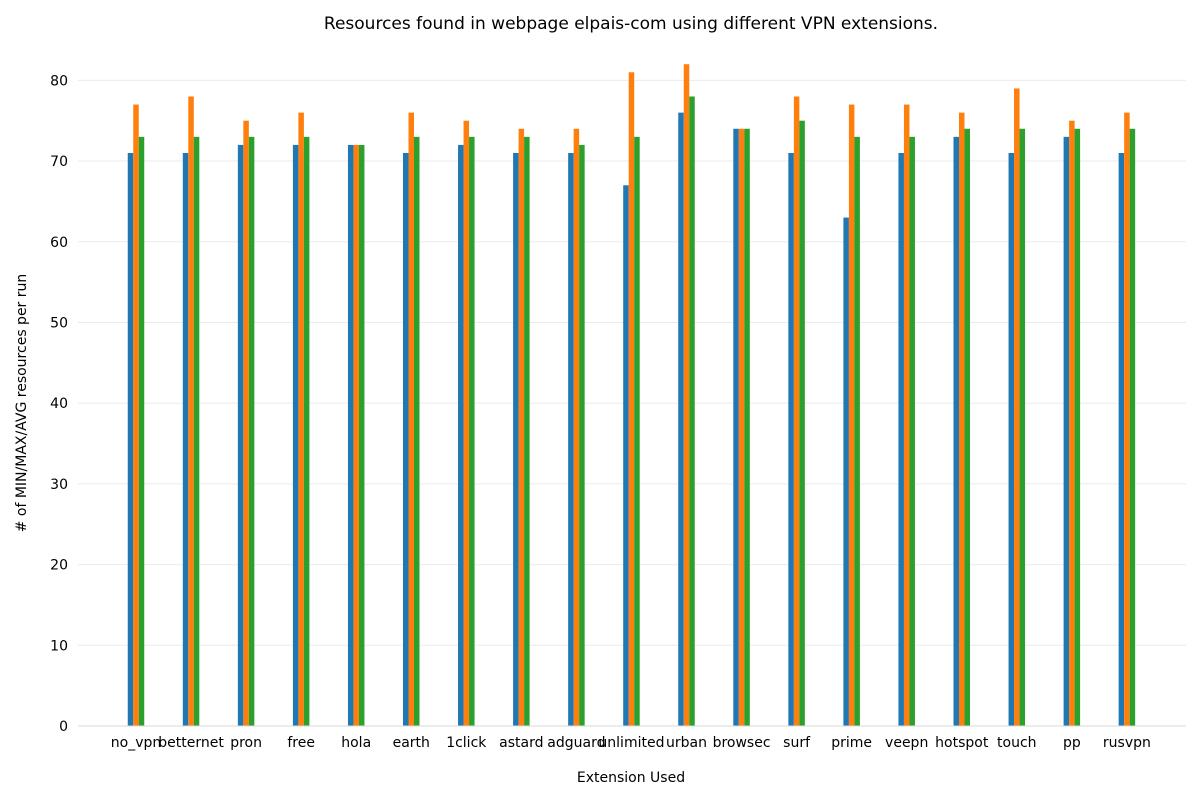 The image size is (1200, 804). What do you see at coordinates (59, 162) in the screenshot?
I see `y-tick-label: 70` at bounding box center [59, 162].